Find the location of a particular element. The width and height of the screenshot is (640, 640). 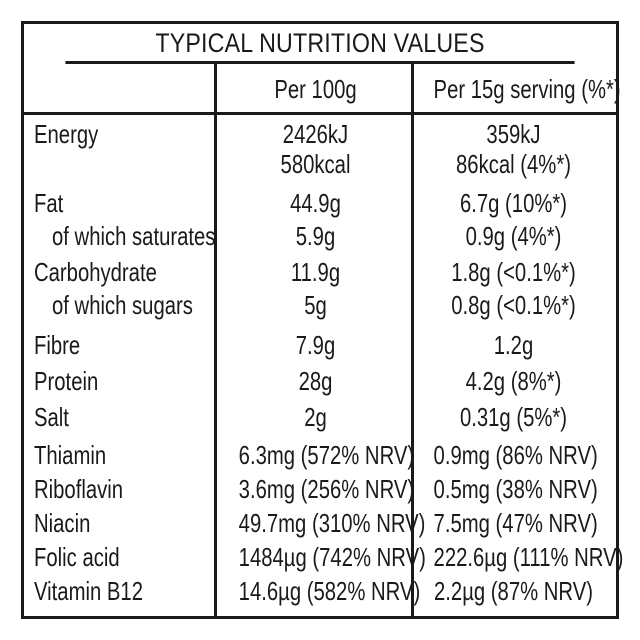

row-label-thiamin: Thiamin is located at coordinates (70, 455).